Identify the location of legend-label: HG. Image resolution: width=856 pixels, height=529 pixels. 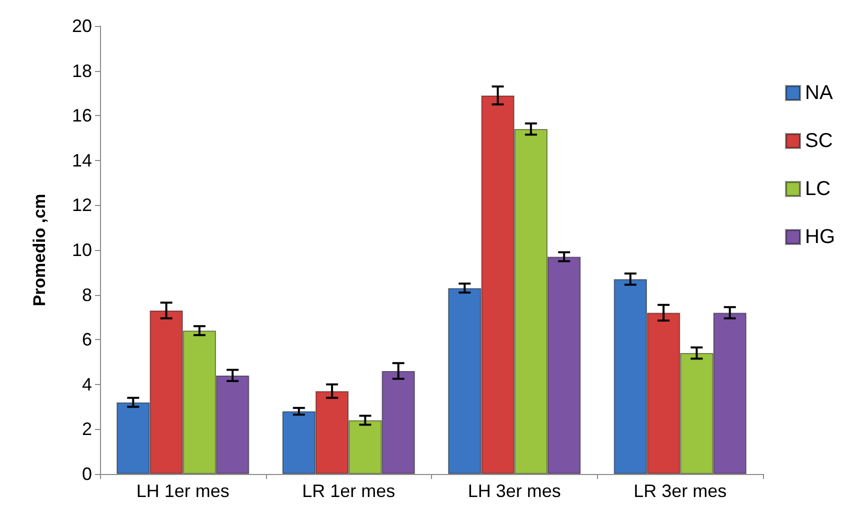
(820, 237).